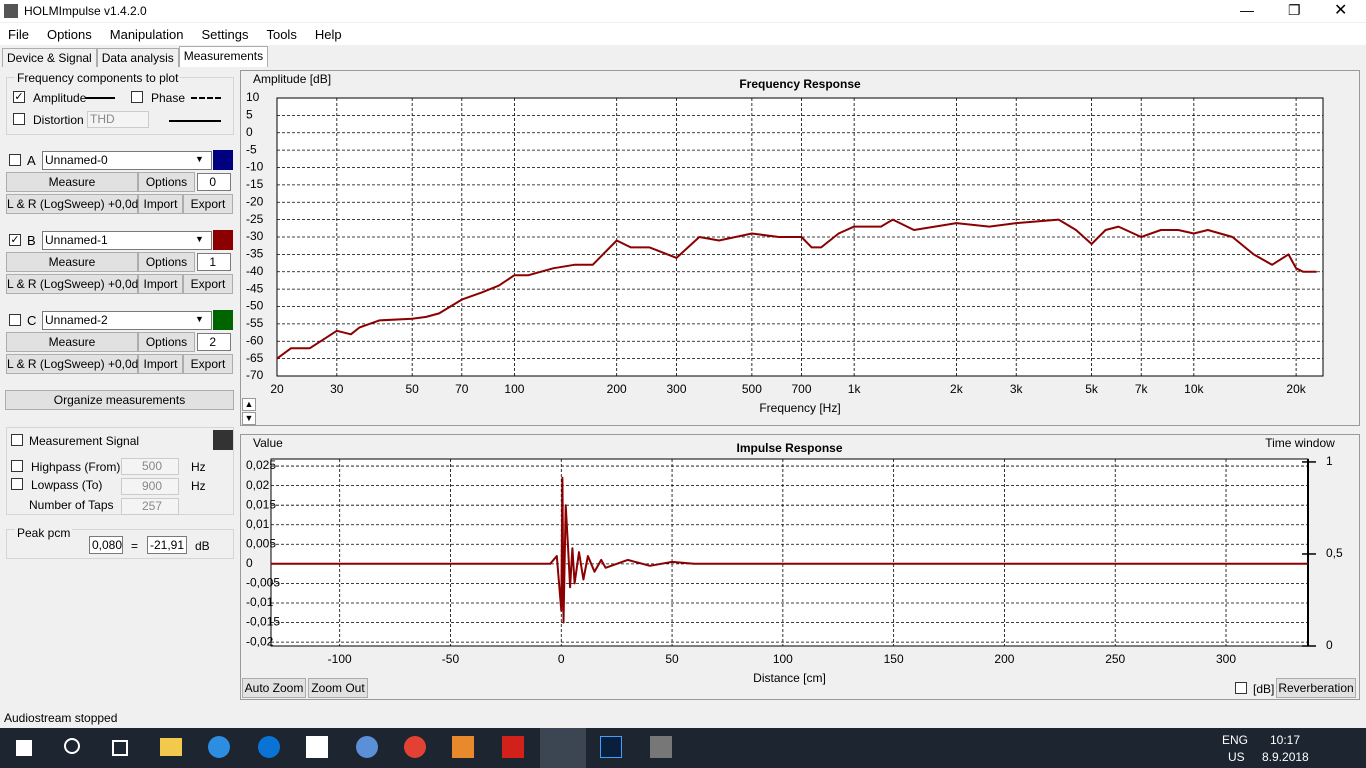 Image resolution: width=1366 pixels, height=768 pixels. Describe the element at coordinates (223, 440) in the screenshot. I see `signal-color` at that location.